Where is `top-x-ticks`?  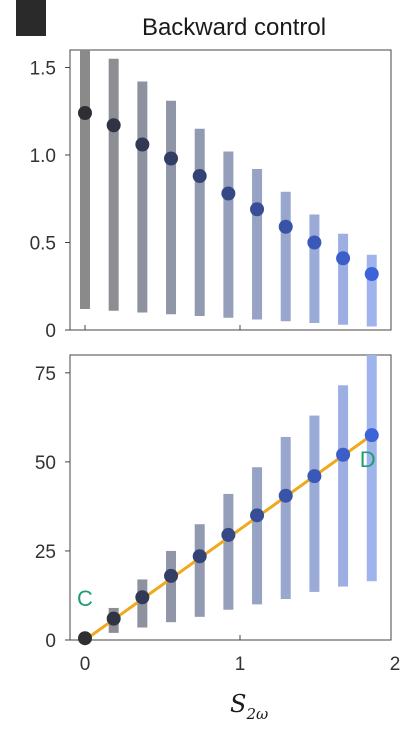 top-x-ticks is located at coordinates (162, 327).